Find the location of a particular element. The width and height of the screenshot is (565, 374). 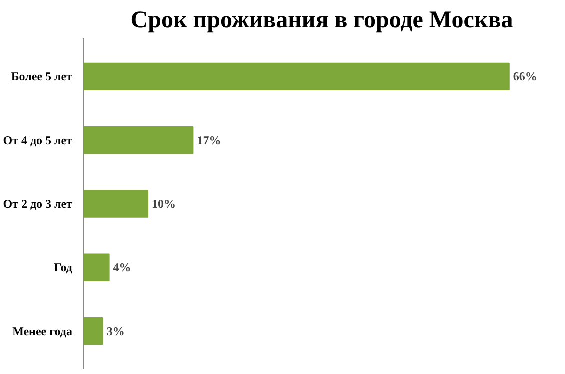

data-label: 4% is located at coordinates (122, 267).